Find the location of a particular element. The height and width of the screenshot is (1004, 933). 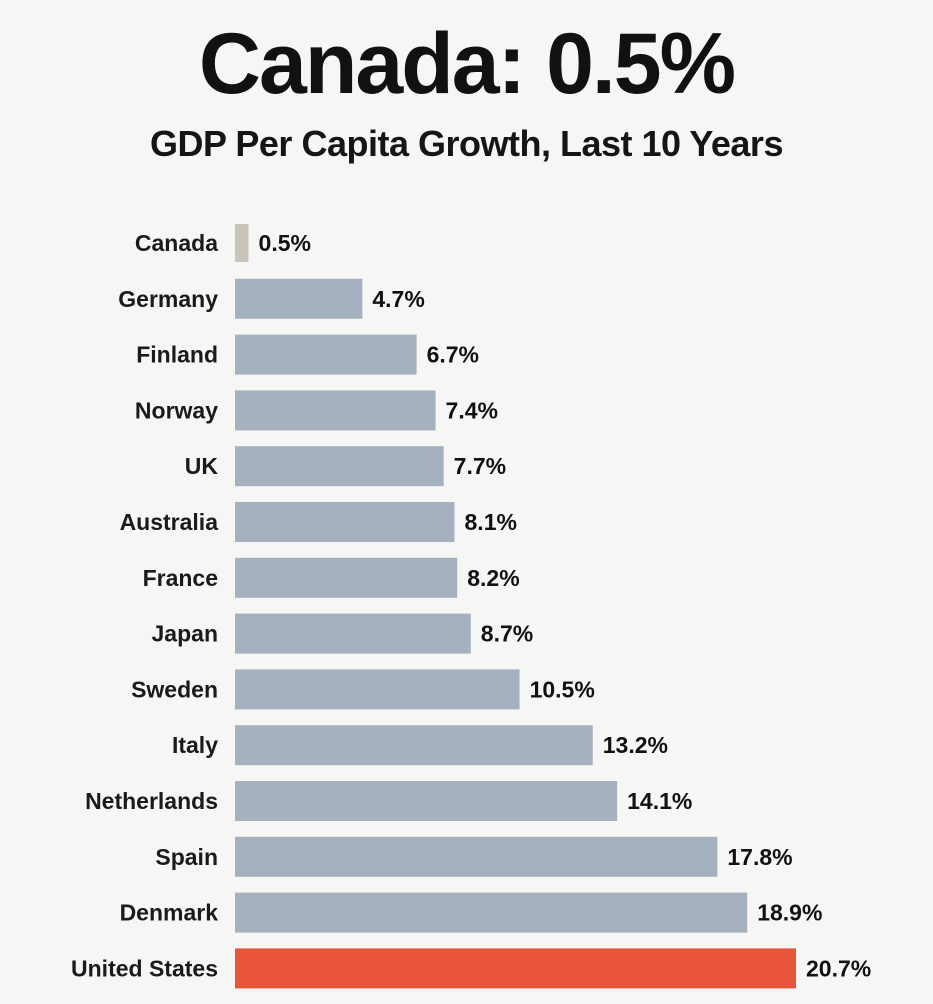

bar-netherlands is located at coordinates (426, 801).